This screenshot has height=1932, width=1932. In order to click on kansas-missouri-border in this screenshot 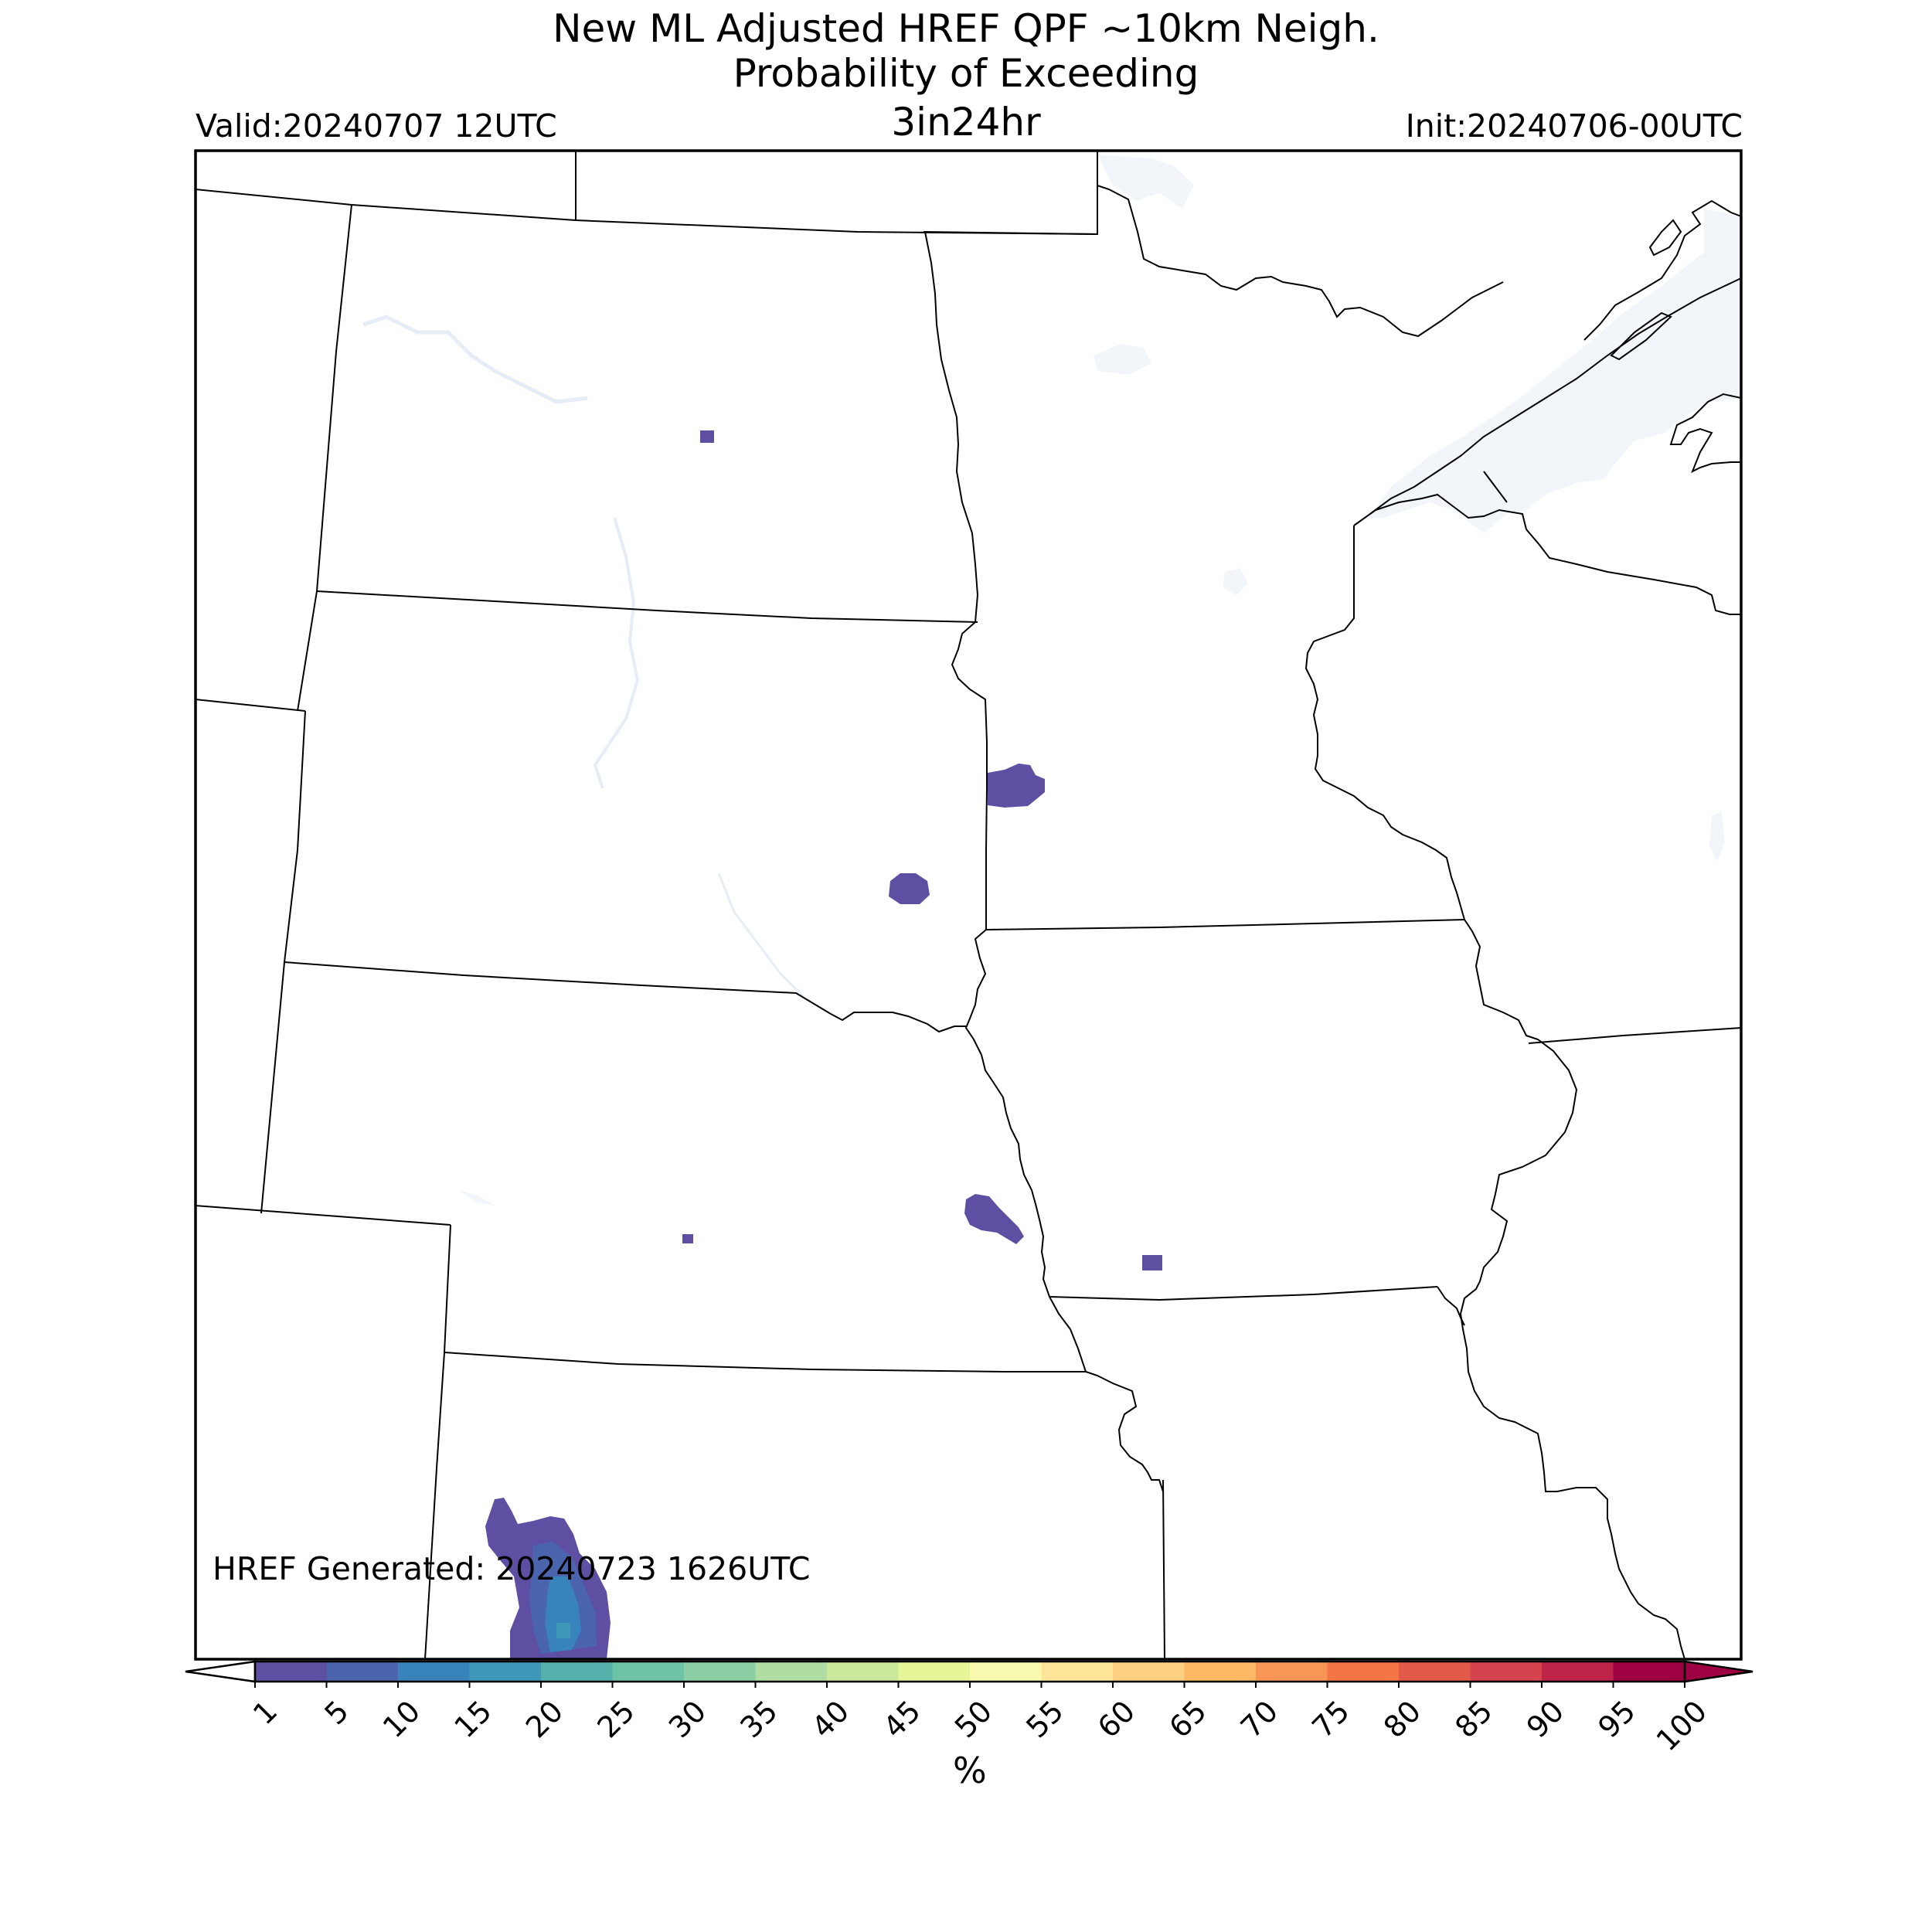, I will do `click(1163, 1569)`.